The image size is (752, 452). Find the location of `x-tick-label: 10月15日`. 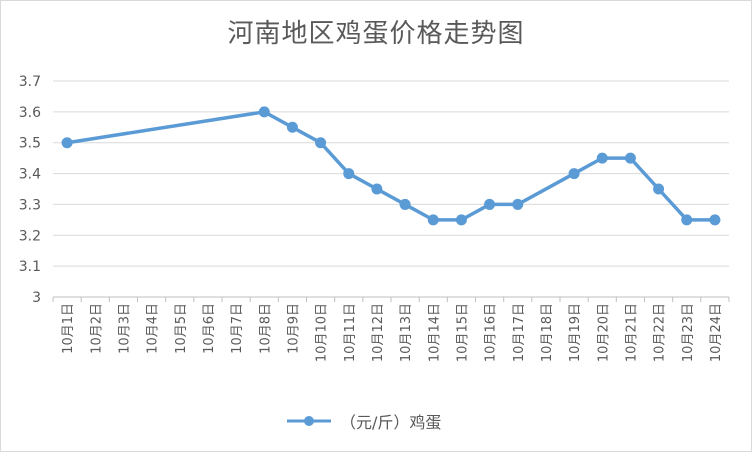

x-tick-label: 10月15日 is located at coordinates (462, 332).